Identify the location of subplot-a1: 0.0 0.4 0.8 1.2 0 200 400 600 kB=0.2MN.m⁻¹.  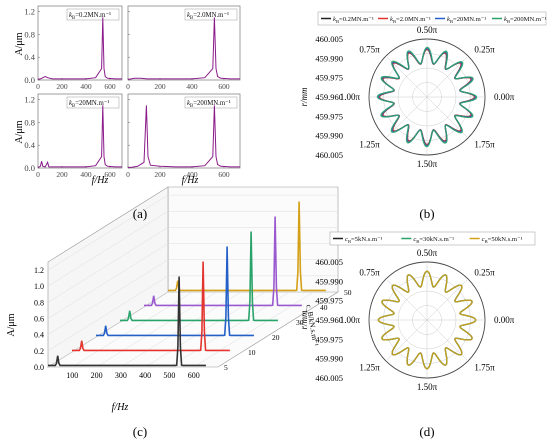
(73, 48).